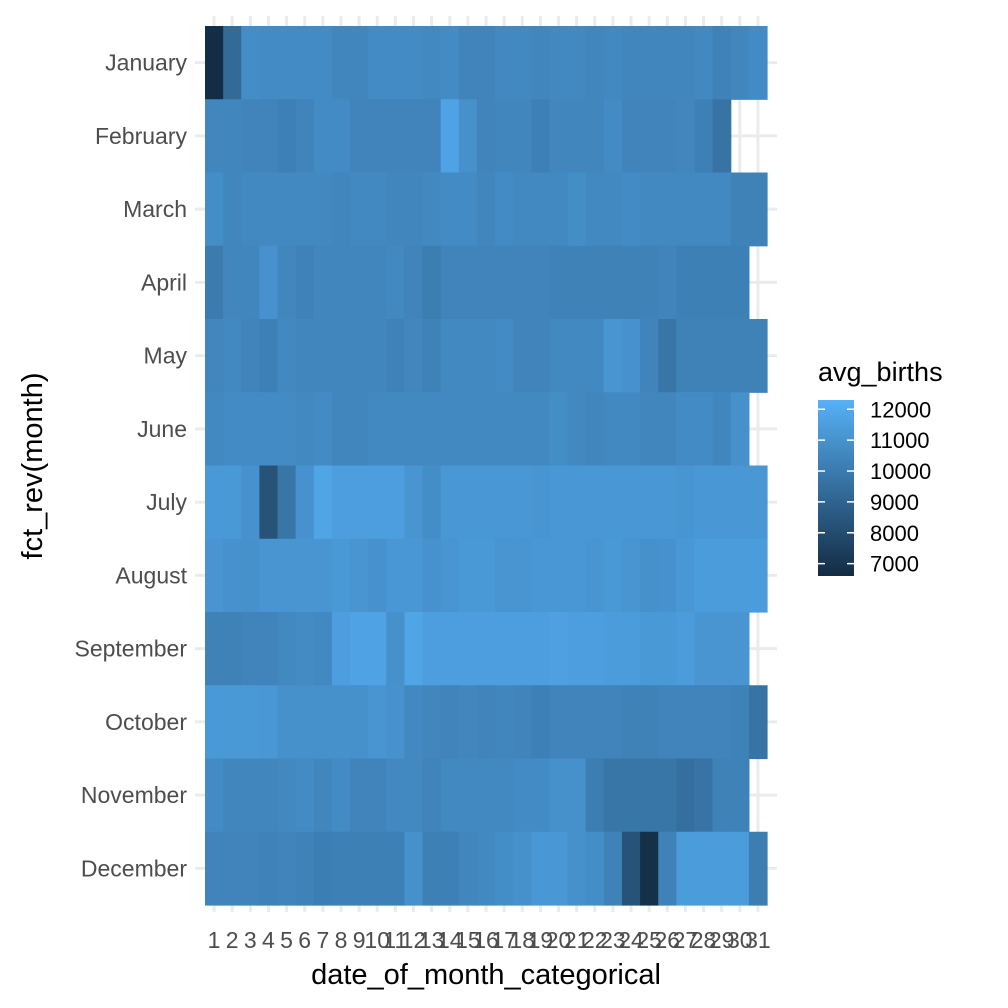 The width and height of the screenshot is (1008, 1008). Describe the element at coordinates (377, 940) in the screenshot. I see `x-tick-label: 10` at that location.